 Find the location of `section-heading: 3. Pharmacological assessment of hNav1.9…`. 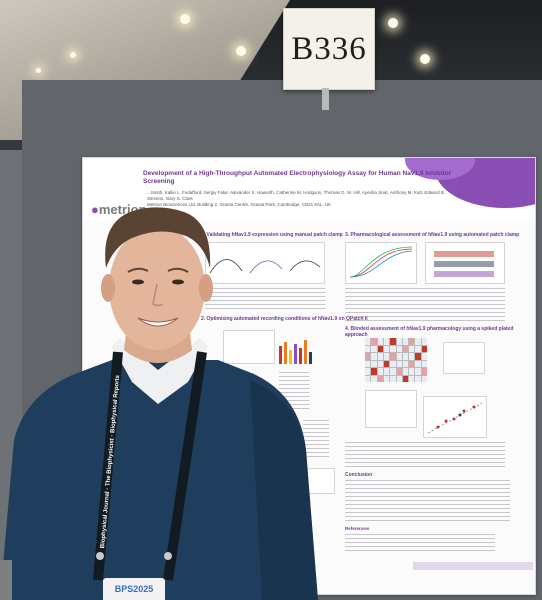

section-heading: 3. Pharmacological assessment of hNav1.9… is located at coordinates (432, 235).